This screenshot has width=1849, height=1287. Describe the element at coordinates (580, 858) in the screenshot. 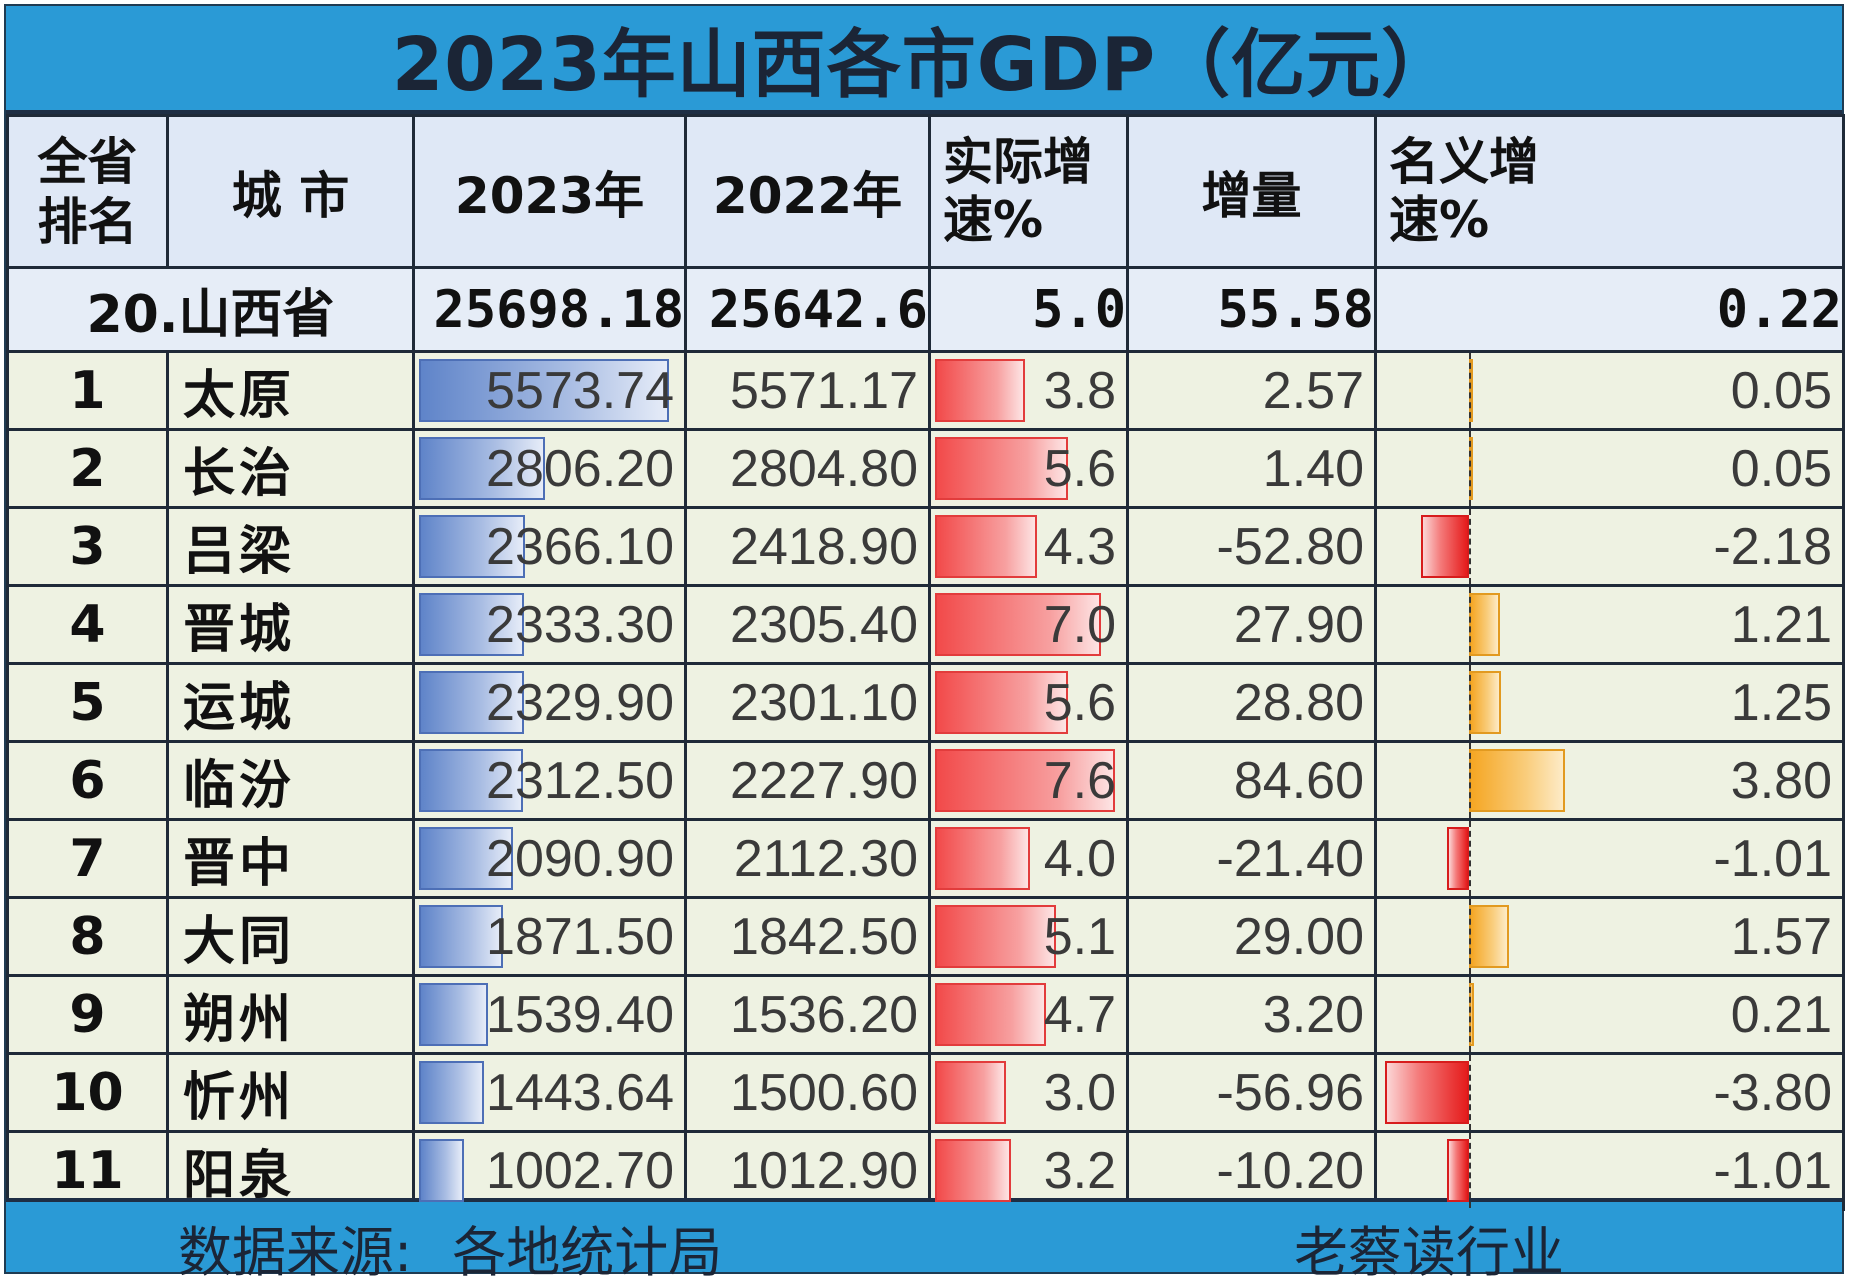

I see `gdp-2023-value: 2090.90` at that location.